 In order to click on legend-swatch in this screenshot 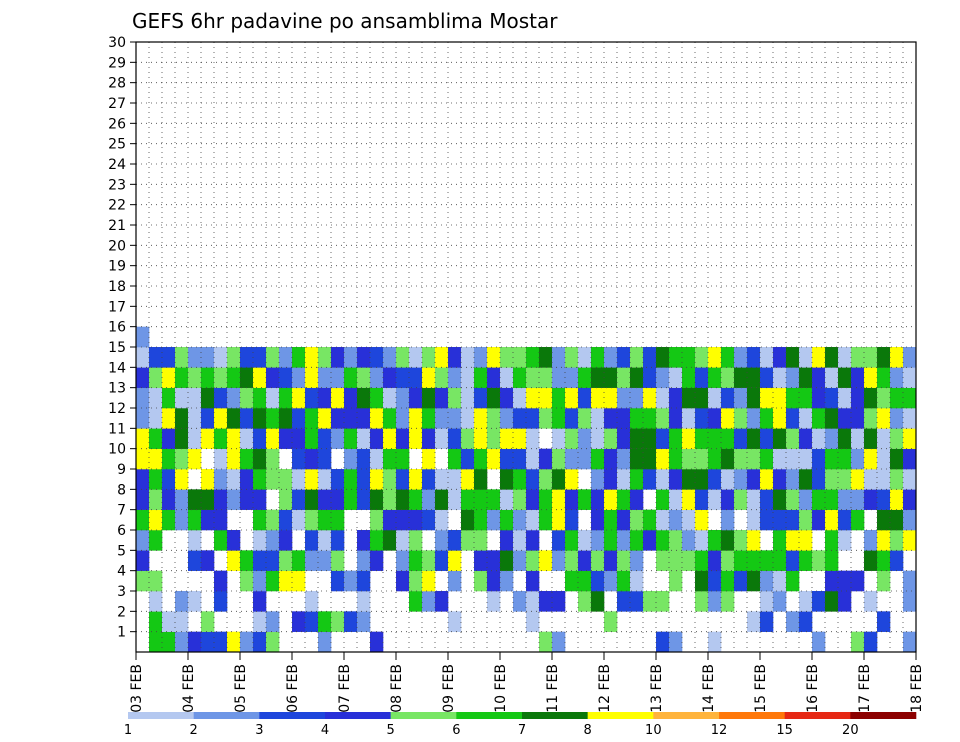, I will do `click(752, 715)`.